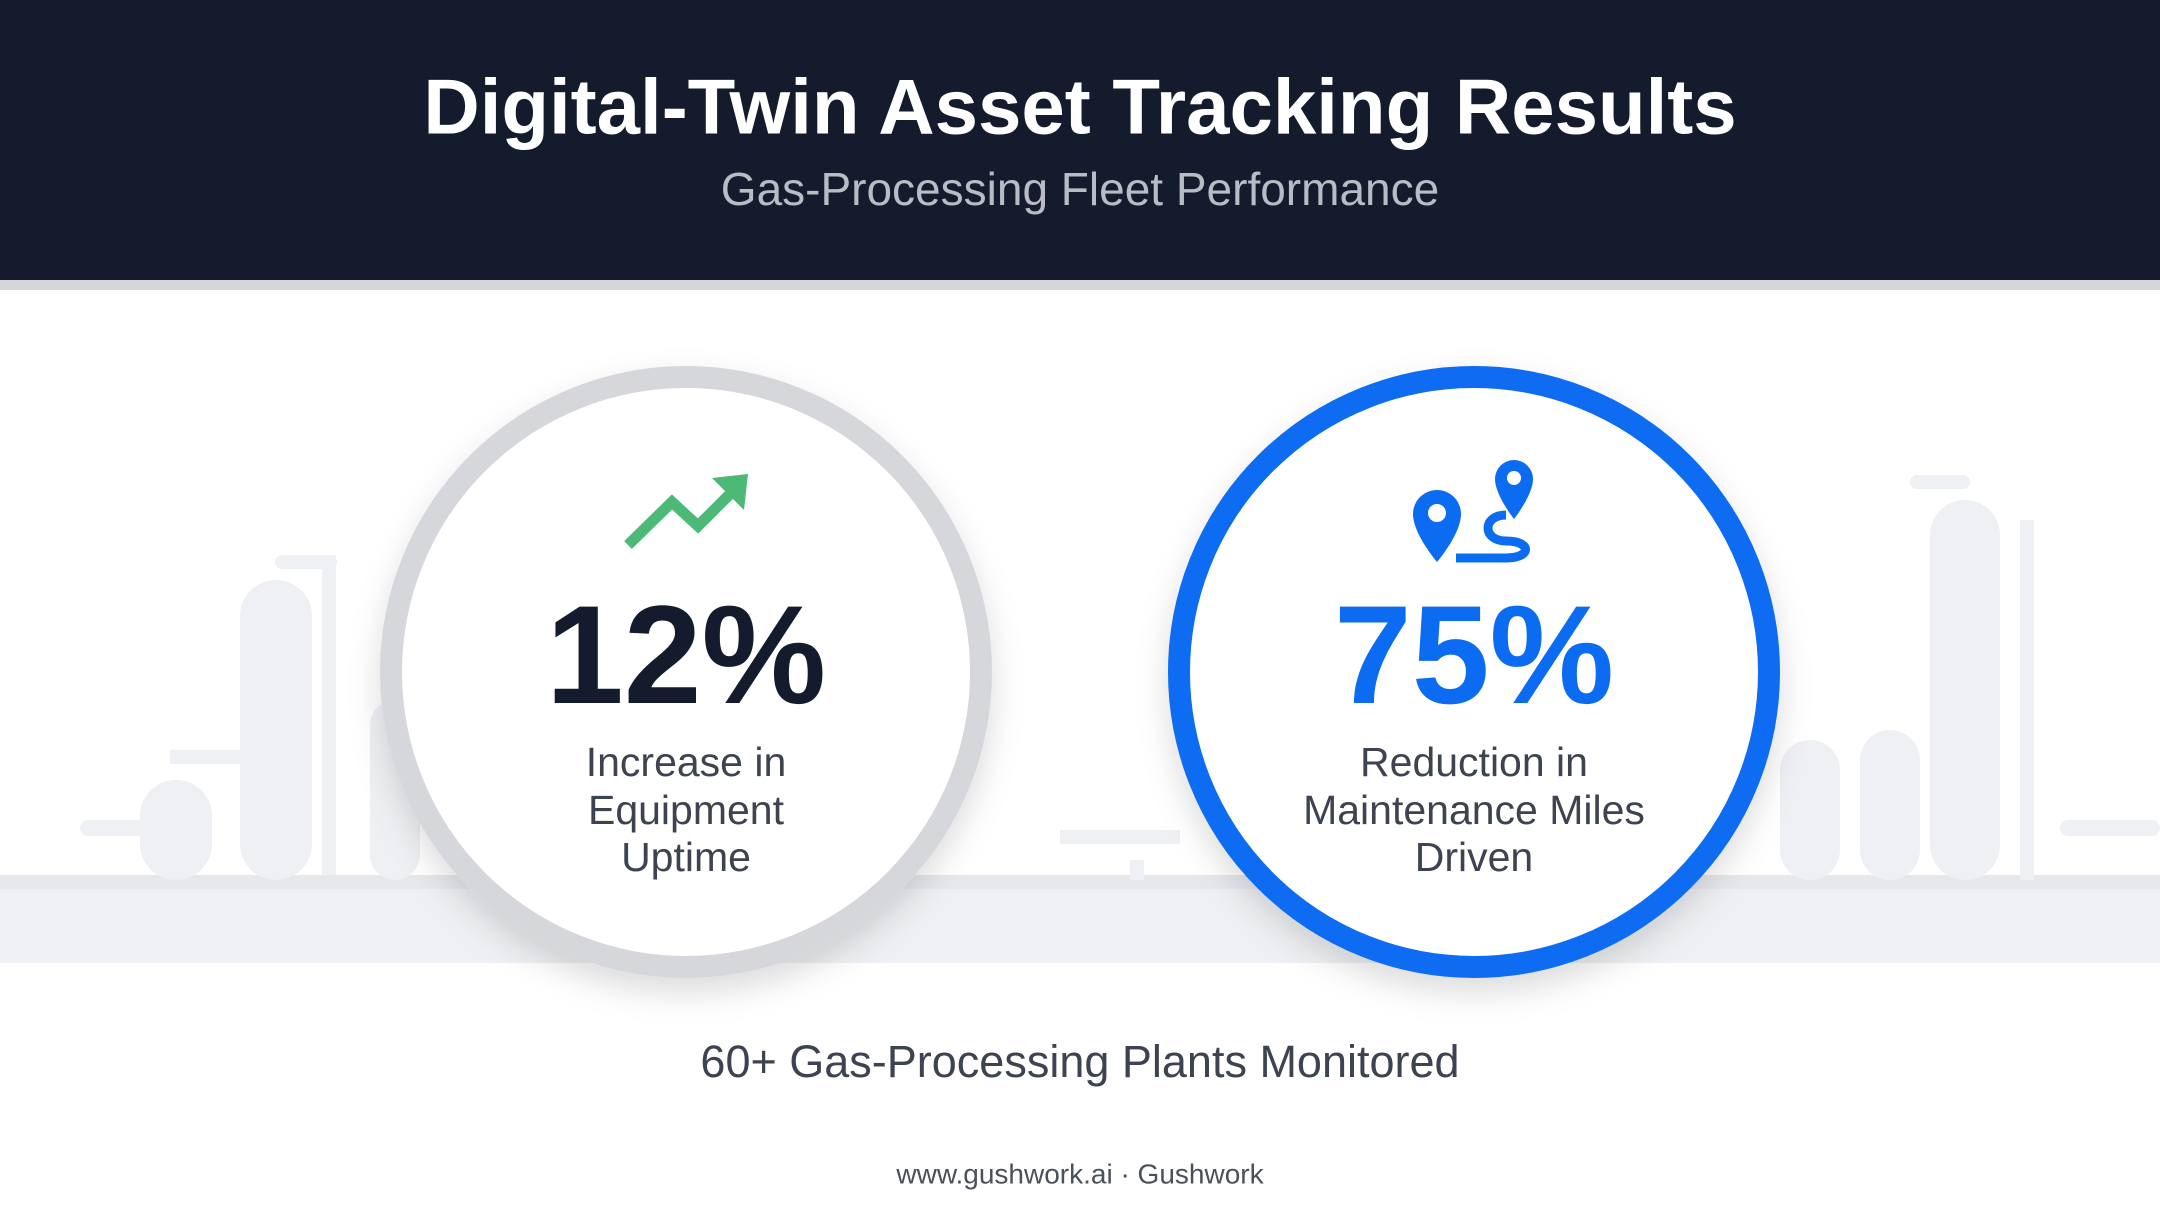  Describe the element at coordinates (686, 762) in the screenshot. I see `stat-label: Increase in` at that location.